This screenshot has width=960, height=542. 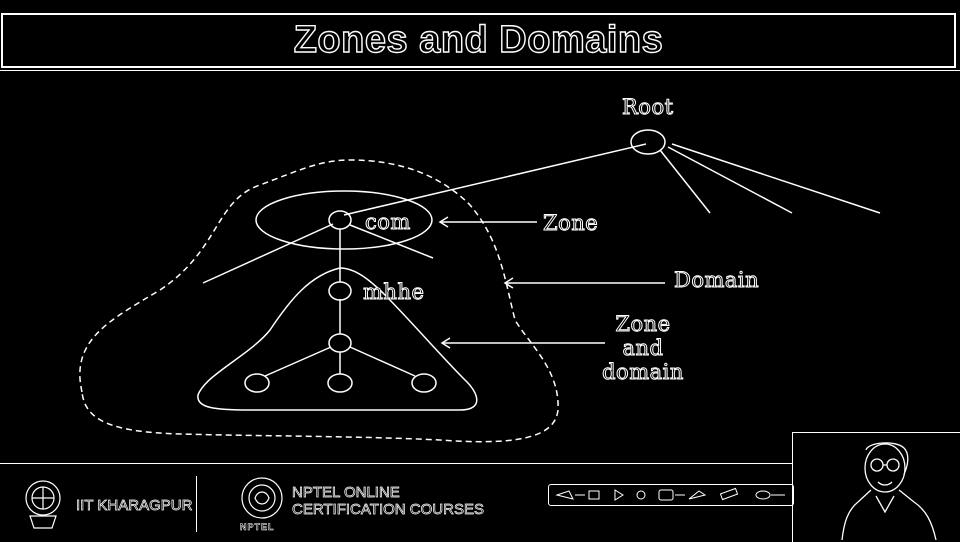 I want to click on mhhe-label: mhhe, so click(x=393, y=292).